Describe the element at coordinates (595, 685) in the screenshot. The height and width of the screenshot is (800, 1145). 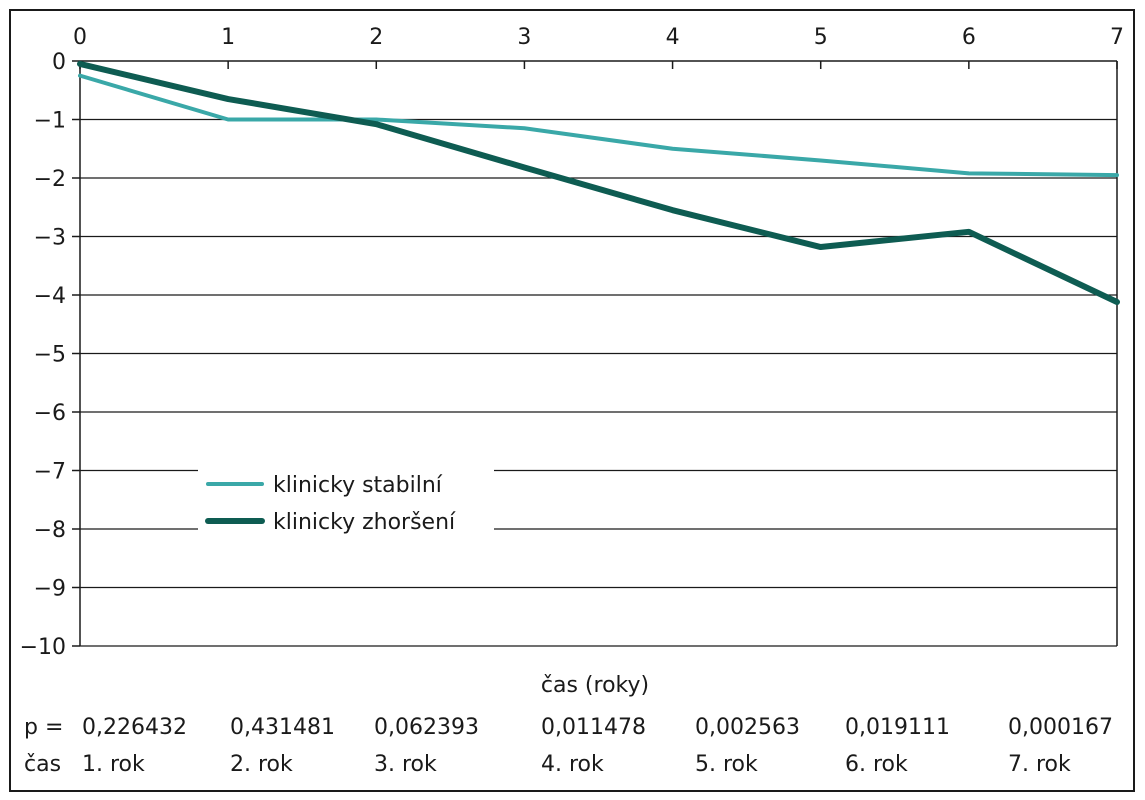
I see `x-axis-label: čas (roky)` at that location.